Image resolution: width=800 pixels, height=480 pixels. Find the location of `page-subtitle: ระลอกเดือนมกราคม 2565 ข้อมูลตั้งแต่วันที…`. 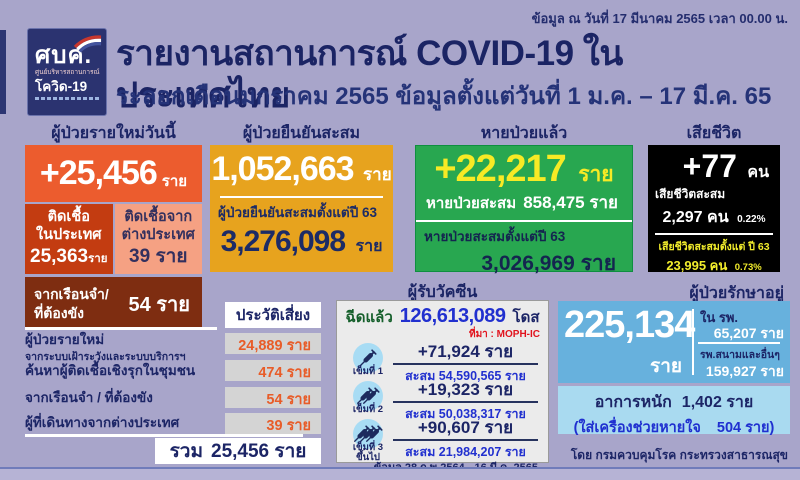

page-subtitle: ระลอกเดือนมกราคม 2565 ข้อมูลตั้งแต่วันที… is located at coordinates (444, 96).